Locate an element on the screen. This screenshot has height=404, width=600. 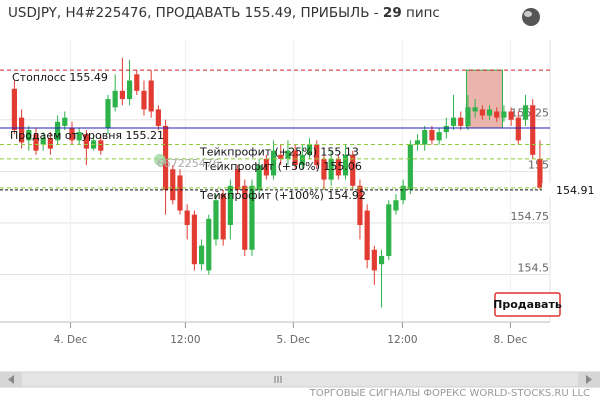
y-tick-label: 154.75 is located at coordinates (530, 216).